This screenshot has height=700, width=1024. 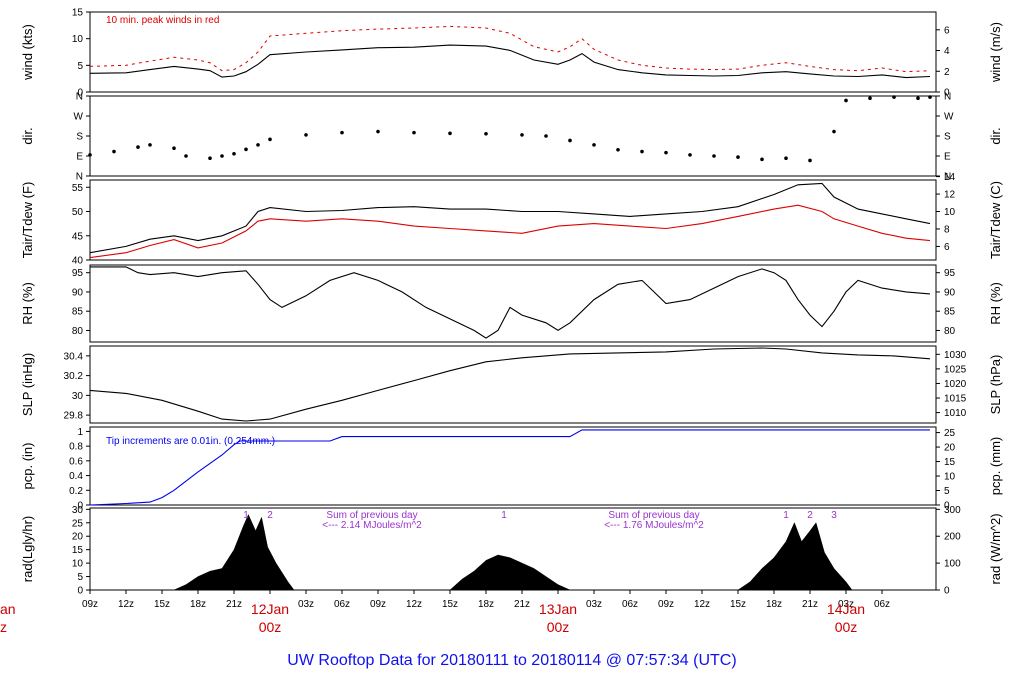 What do you see at coordinates (558, 609) in the screenshot?
I see `xday-date-label: 13Jan` at bounding box center [558, 609].